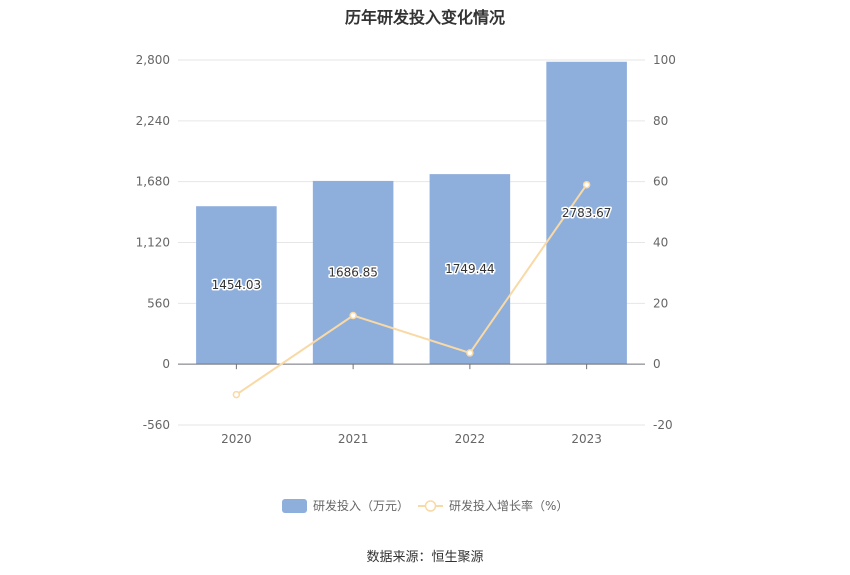 Image resolution: width=850 pixels, height=575 pixels. I want to click on y-left-tick-label: 2,800, so click(153, 60).